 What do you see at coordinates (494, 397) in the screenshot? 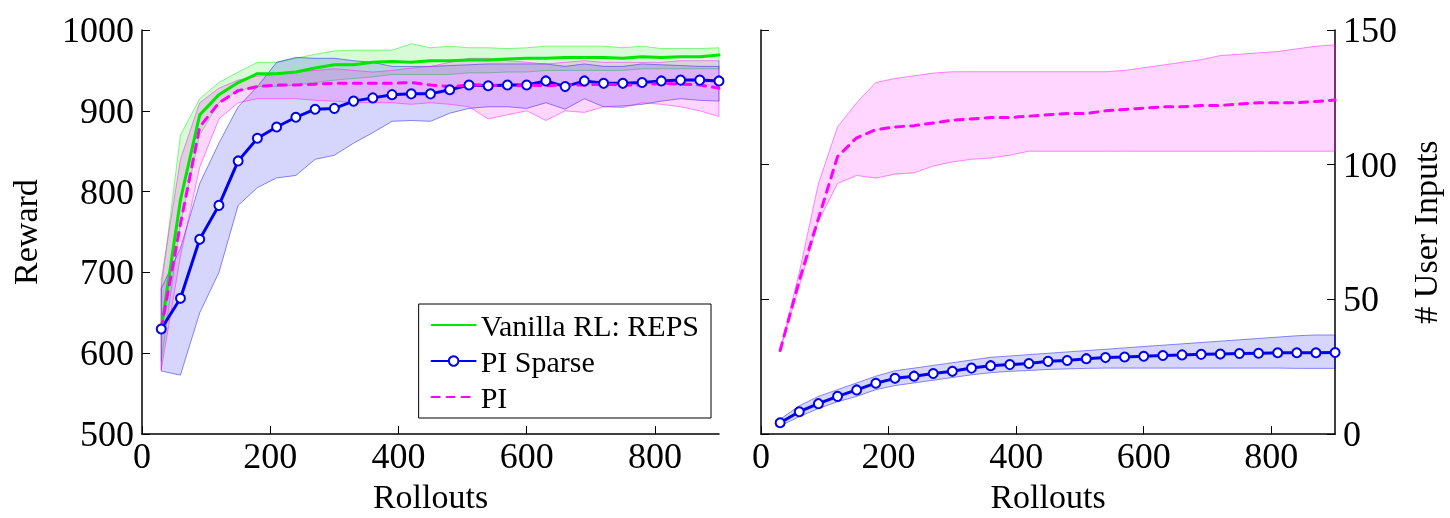
I see `legend-label: PI` at bounding box center [494, 397].